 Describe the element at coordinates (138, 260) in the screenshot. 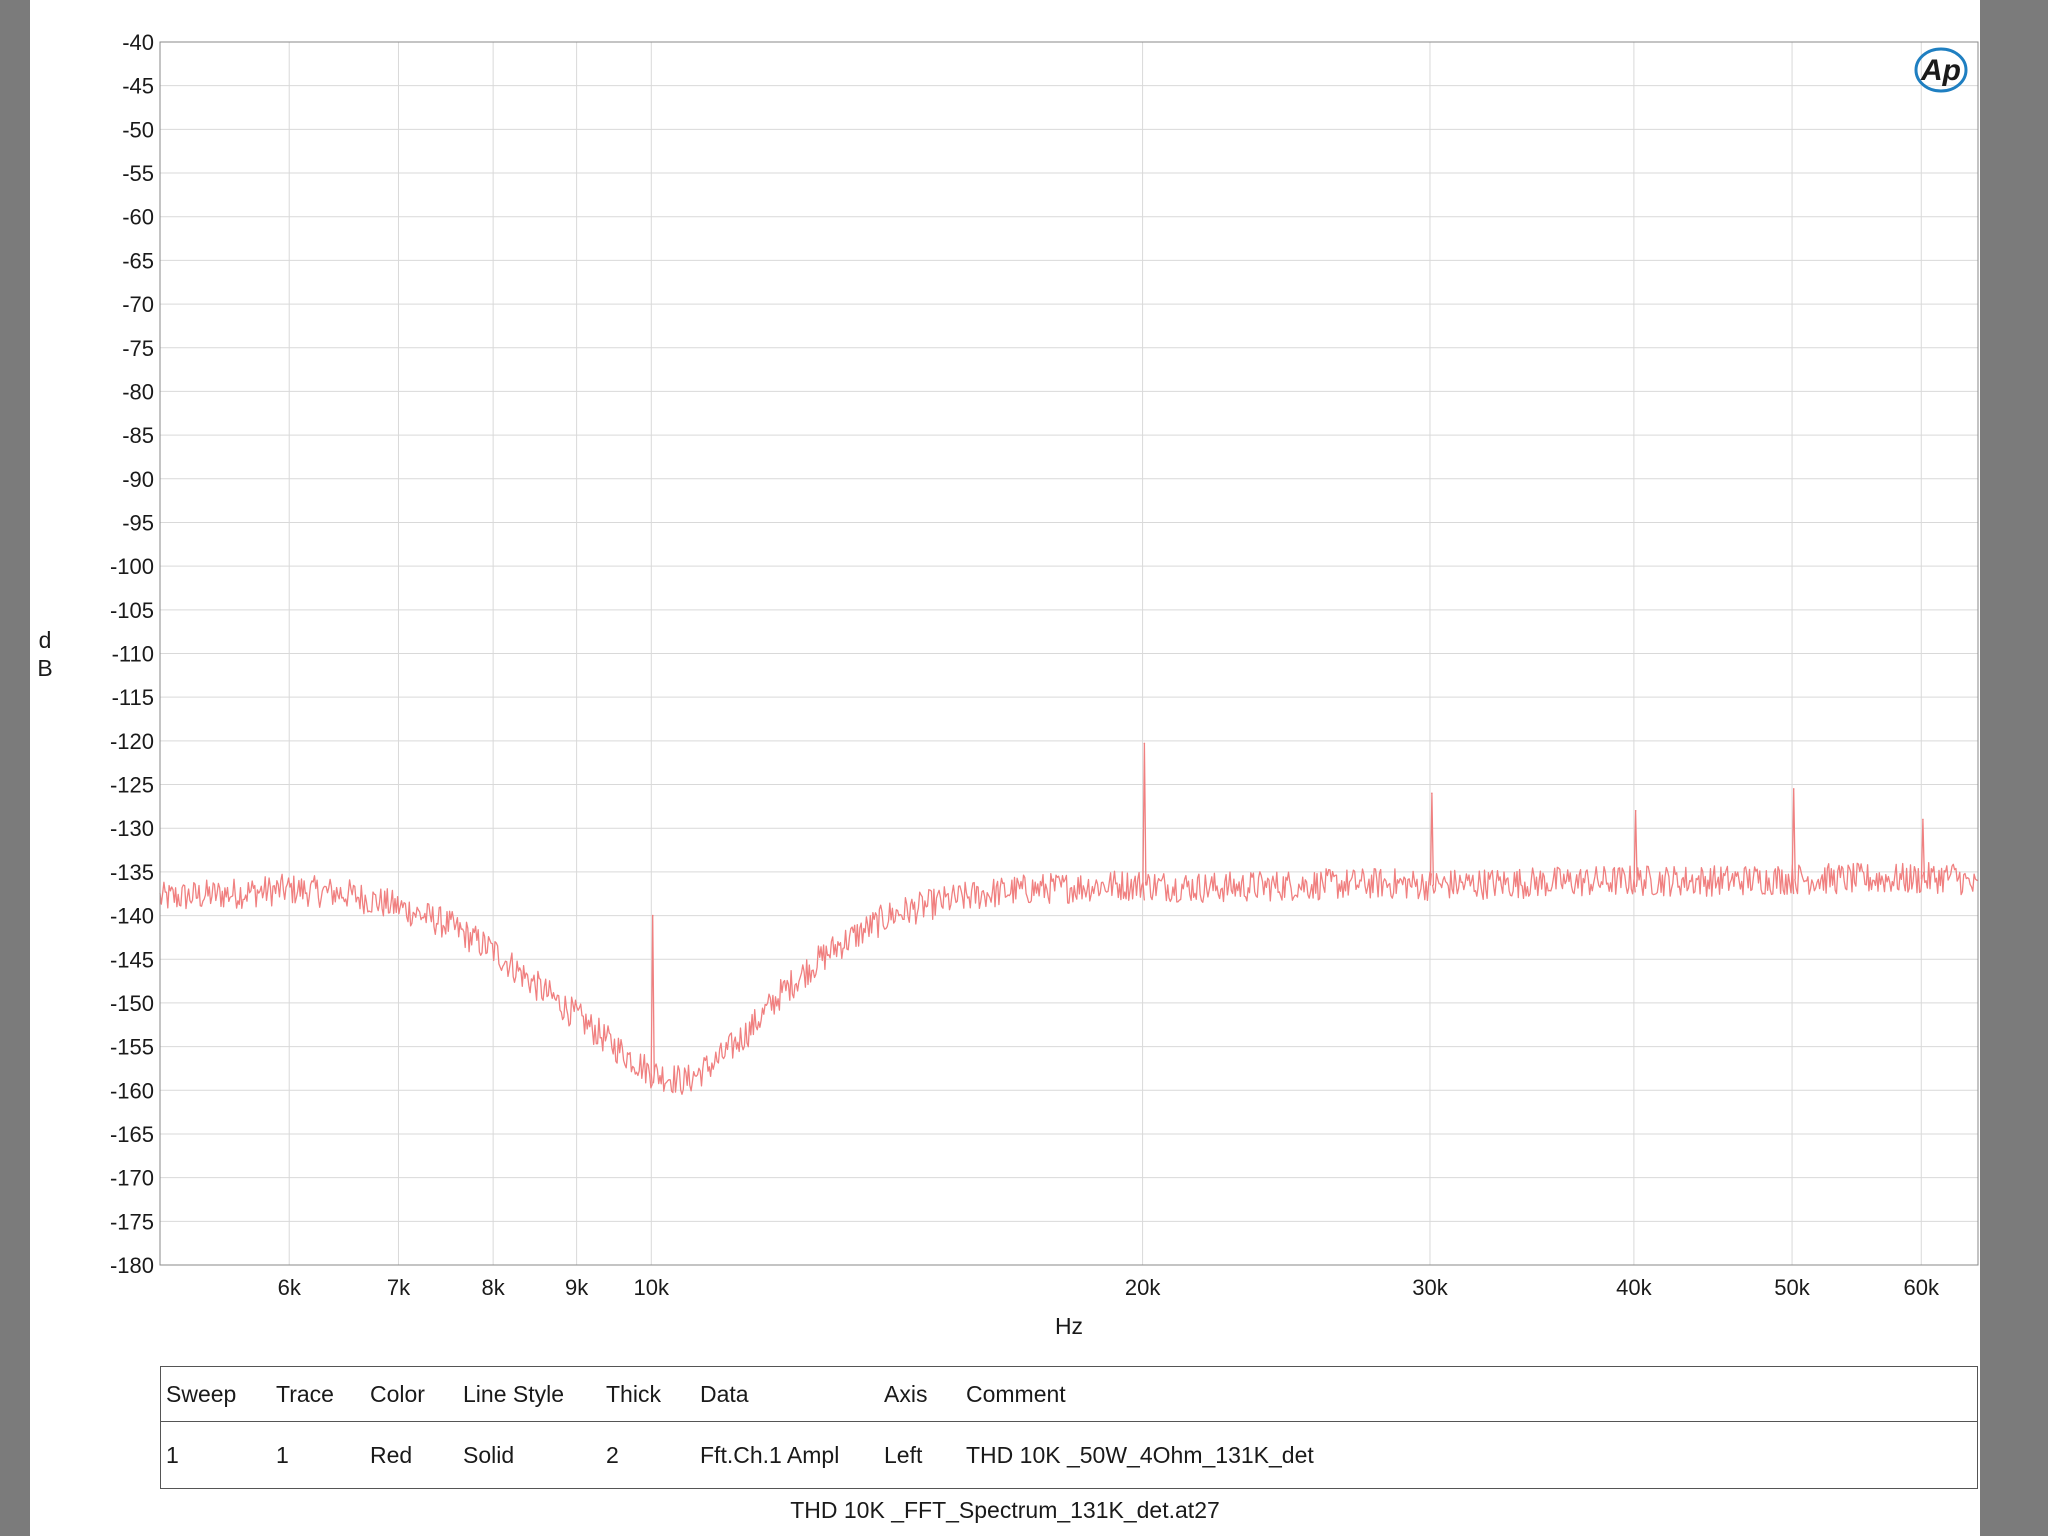

I see `y-tick-label: -65` at that location.